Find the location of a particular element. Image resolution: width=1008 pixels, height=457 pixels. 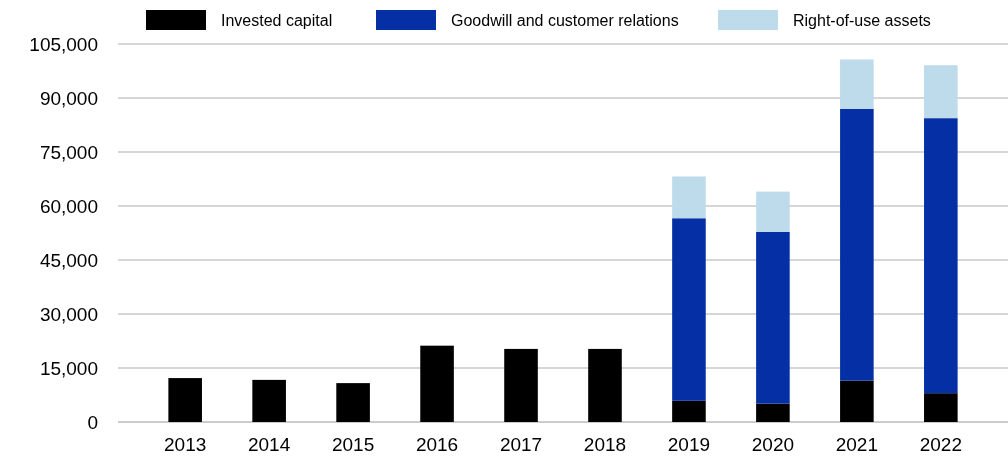

x-tick-label: 2014 is located at coordinates (269, 444).